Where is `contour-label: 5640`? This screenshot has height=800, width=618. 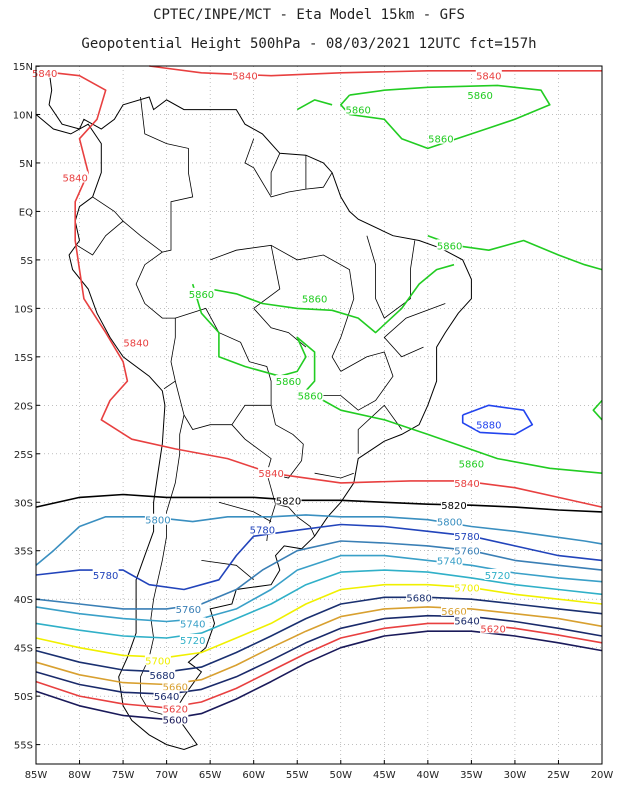
contour-label: 5640 is located at coordinates (166, 697).